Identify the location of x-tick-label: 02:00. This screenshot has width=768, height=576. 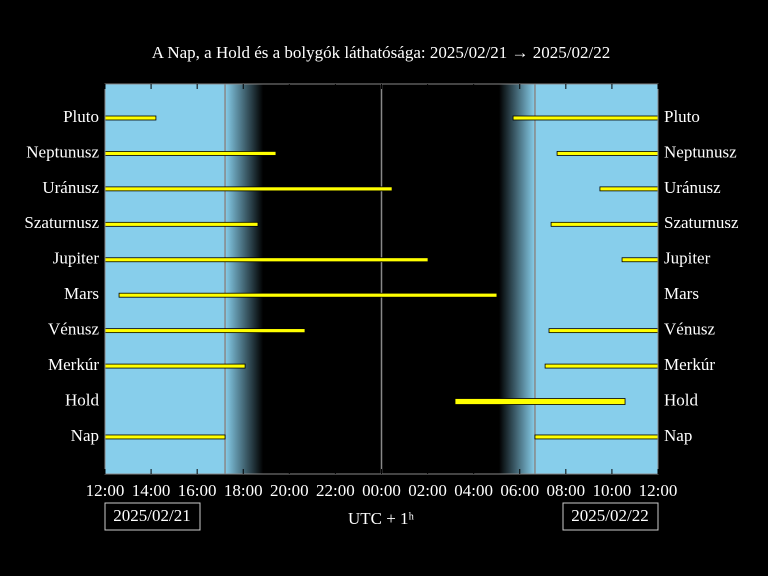
(427, 490).